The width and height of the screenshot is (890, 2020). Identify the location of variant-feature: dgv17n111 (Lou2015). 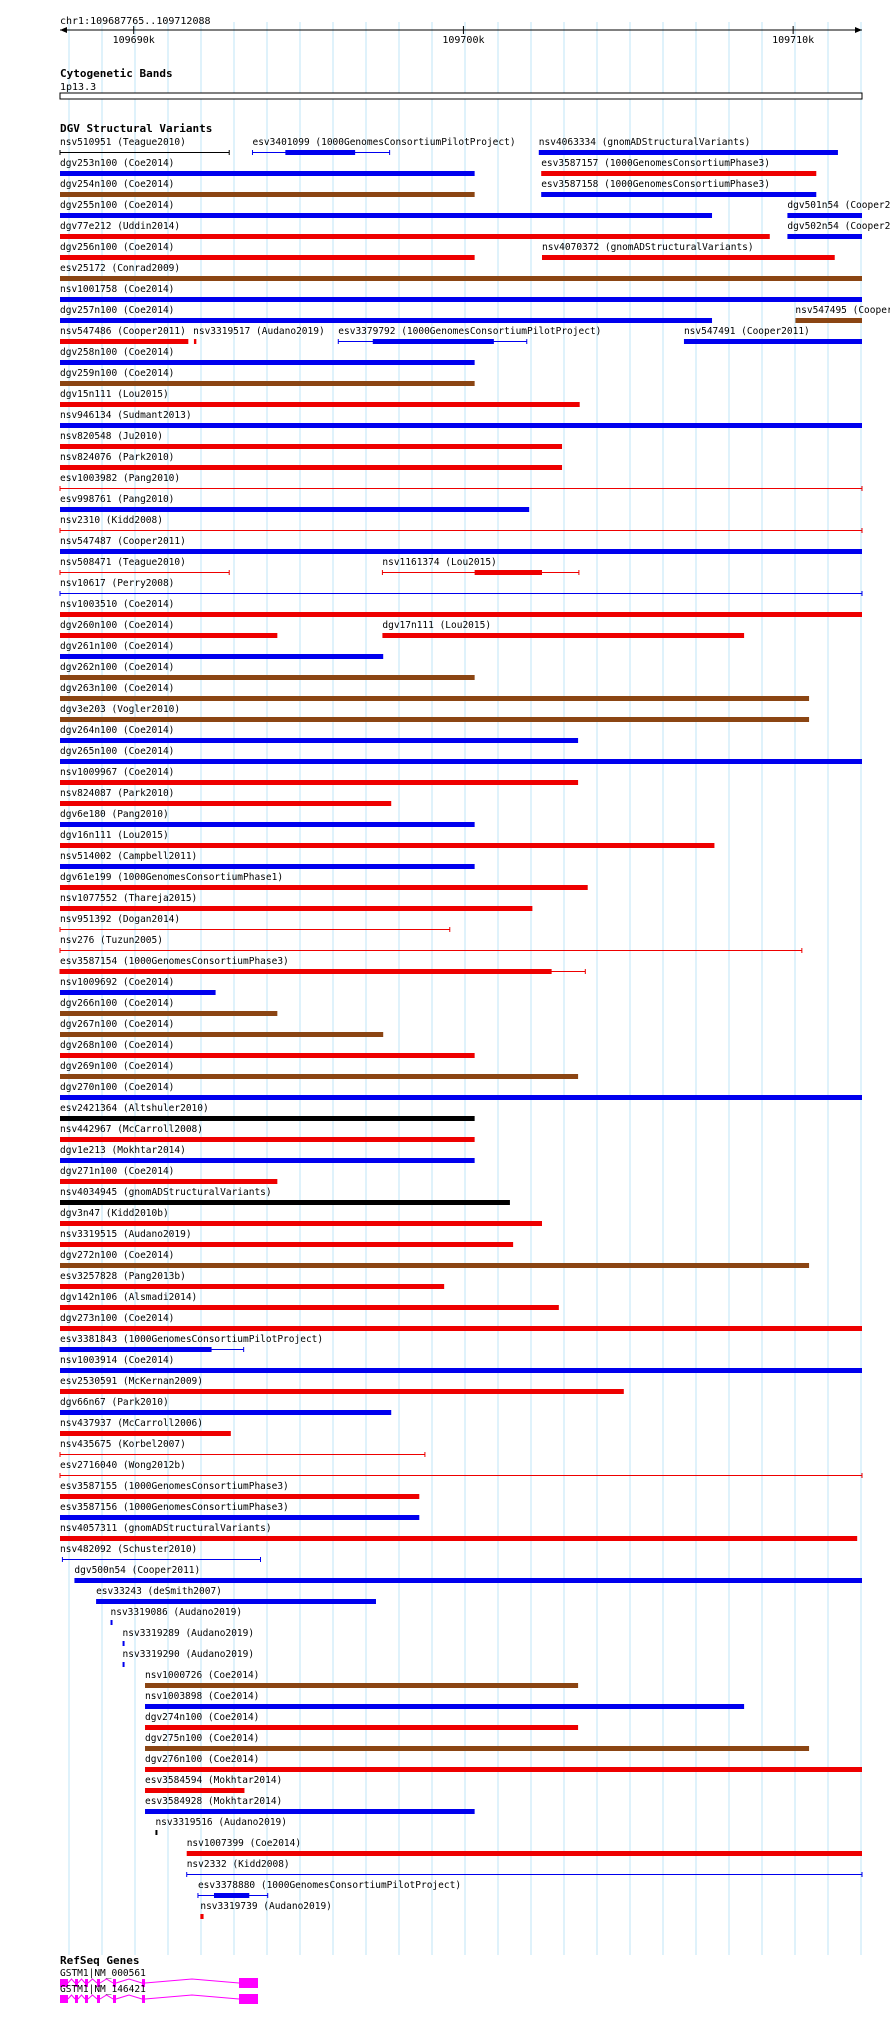
(563, 629).